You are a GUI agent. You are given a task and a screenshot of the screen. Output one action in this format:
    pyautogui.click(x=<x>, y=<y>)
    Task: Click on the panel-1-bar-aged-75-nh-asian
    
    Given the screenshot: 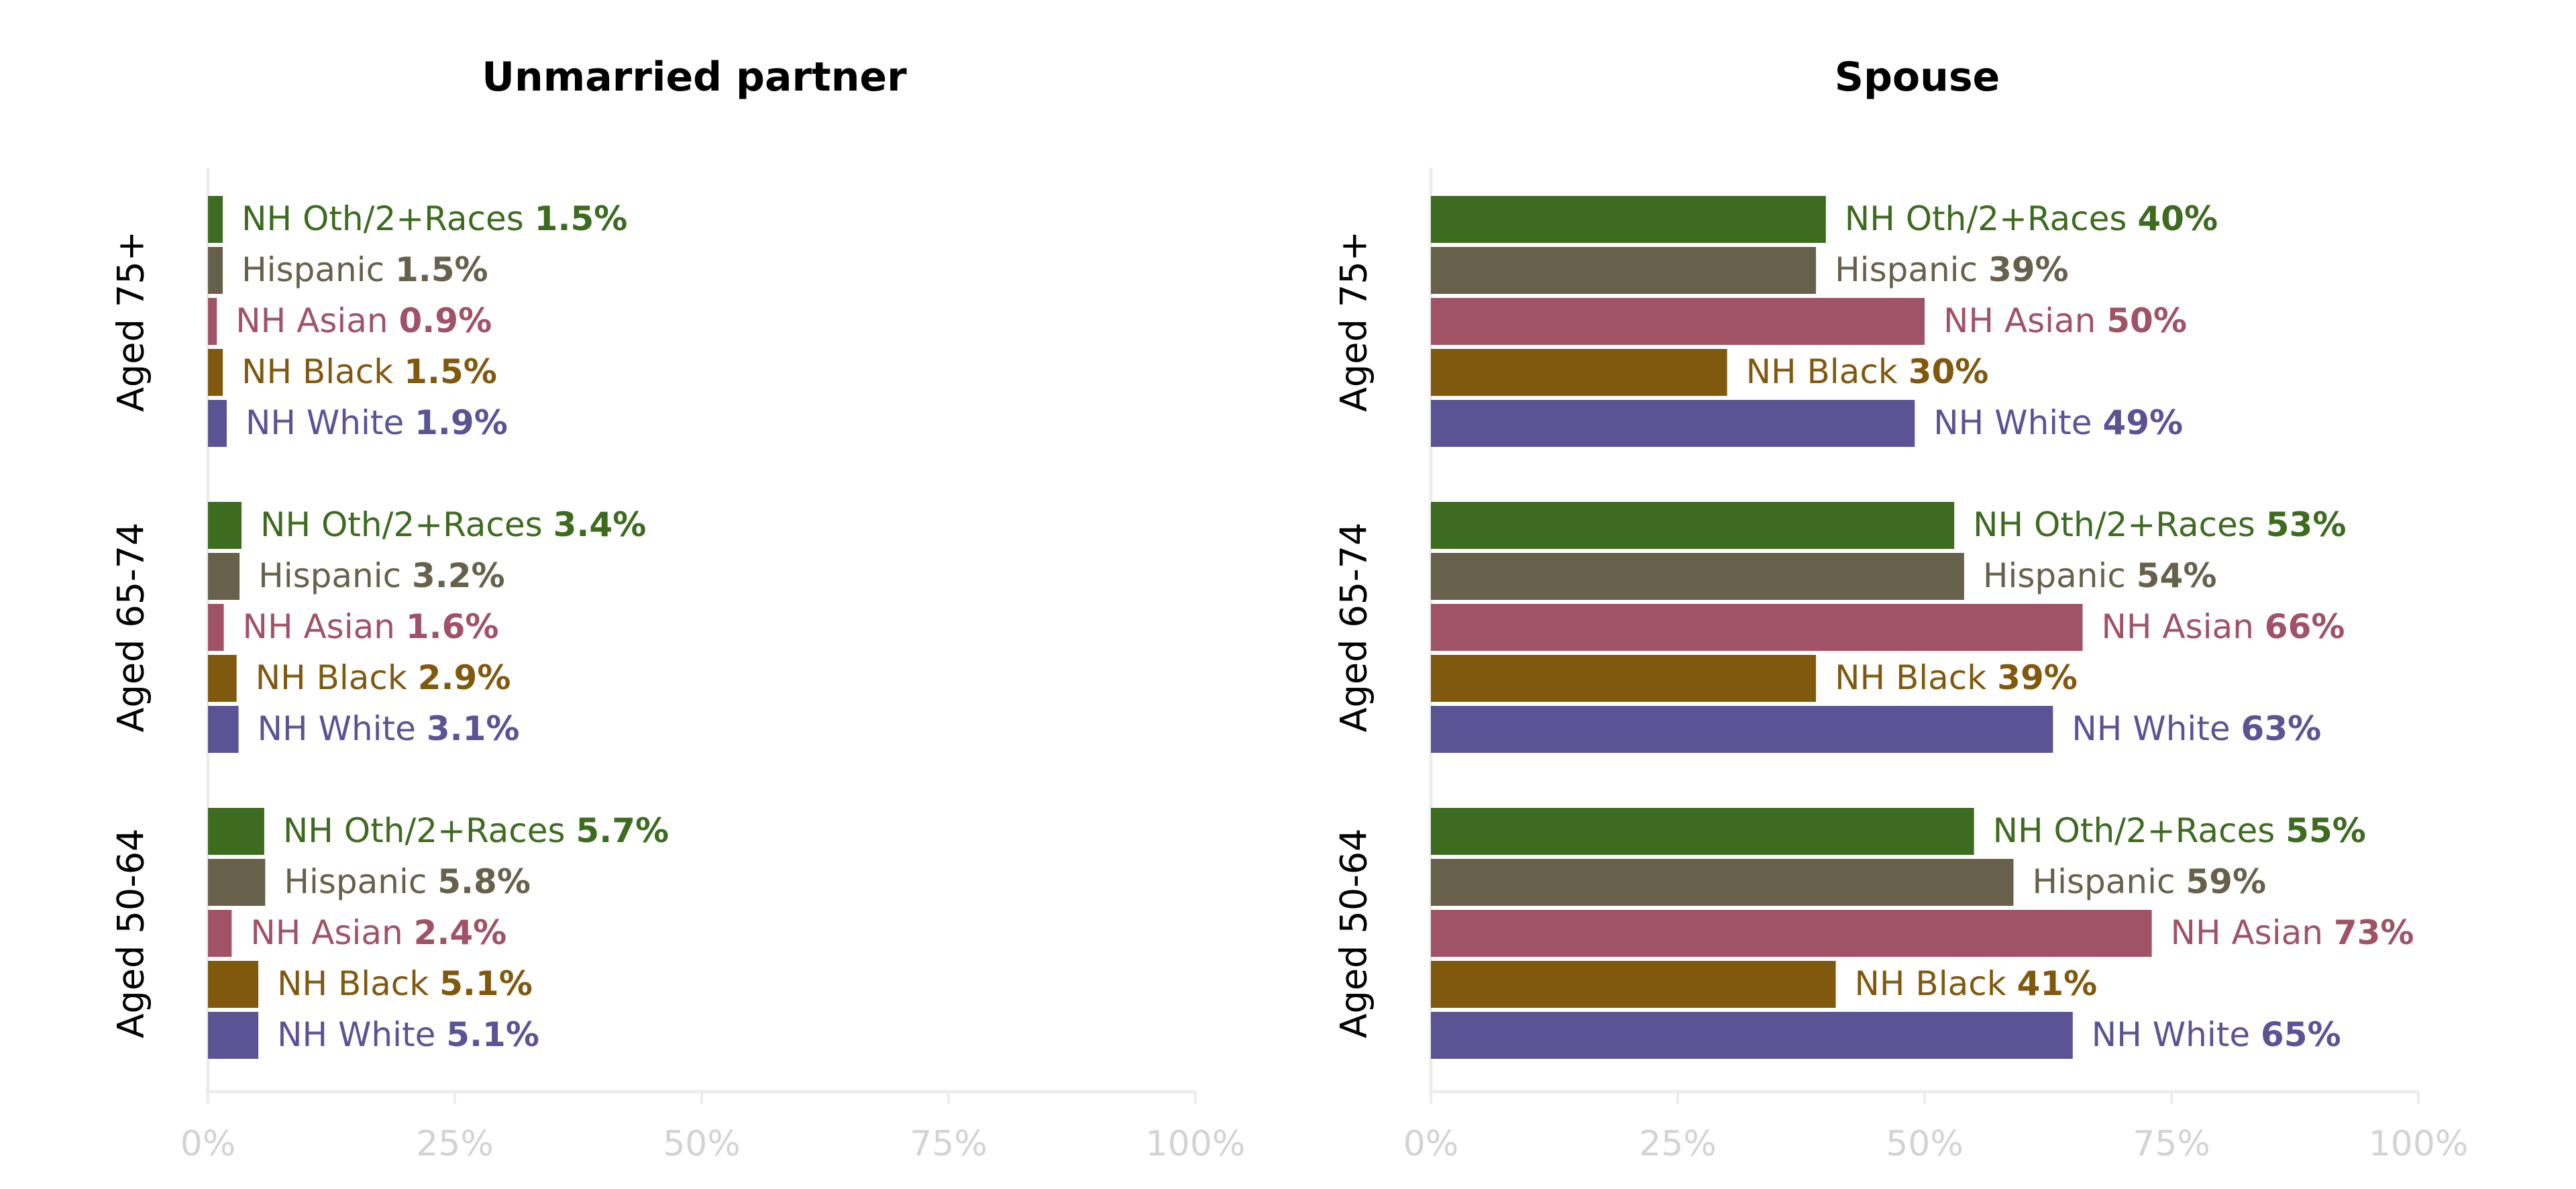 What is the action you would take?
    pyautogui.click(x=212, y=321)
    